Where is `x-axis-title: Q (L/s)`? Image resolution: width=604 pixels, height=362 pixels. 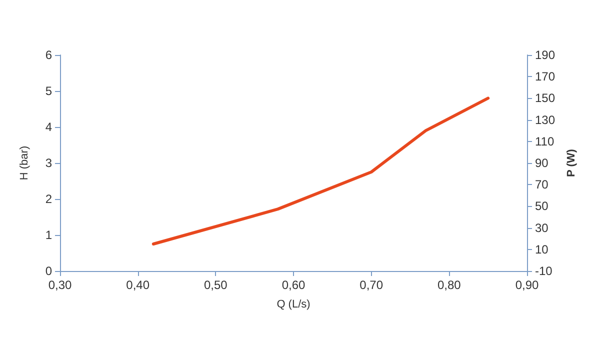 x-axis-title: Q (L/s) is located at coordinates (293, 304).